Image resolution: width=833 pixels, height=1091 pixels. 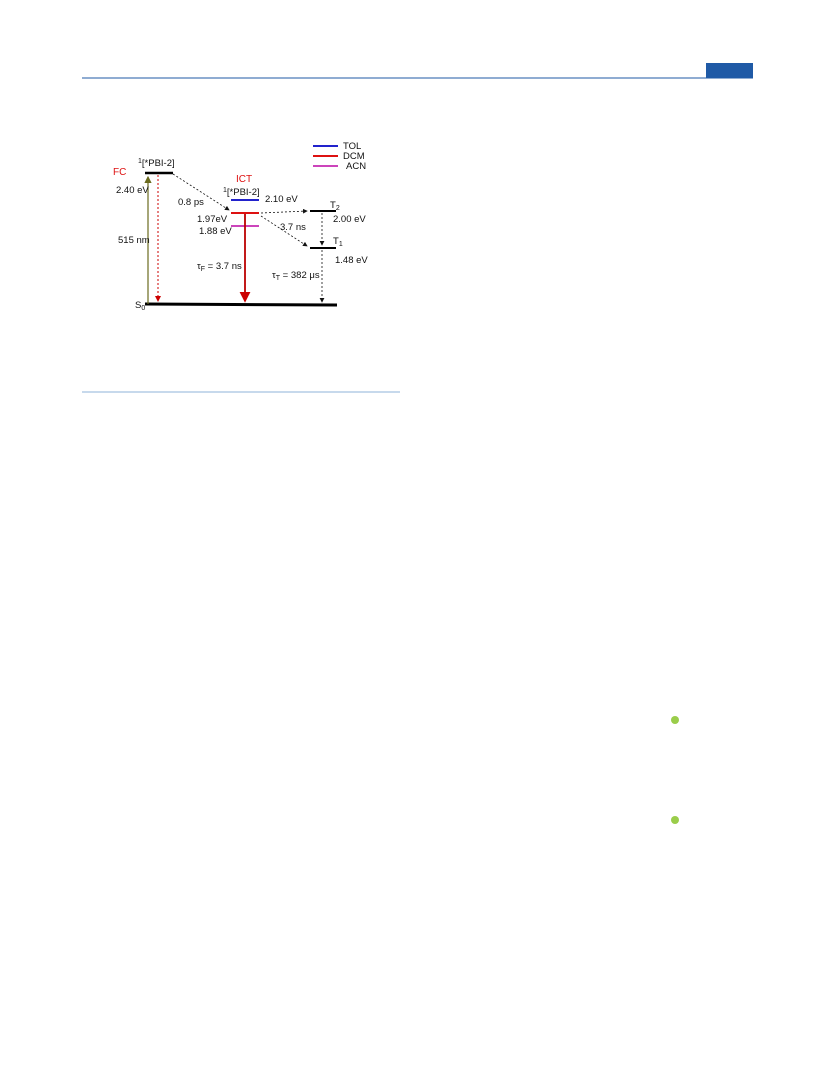 I want to click on energy-label: 2.40 eV, so click(x=132, y=190).